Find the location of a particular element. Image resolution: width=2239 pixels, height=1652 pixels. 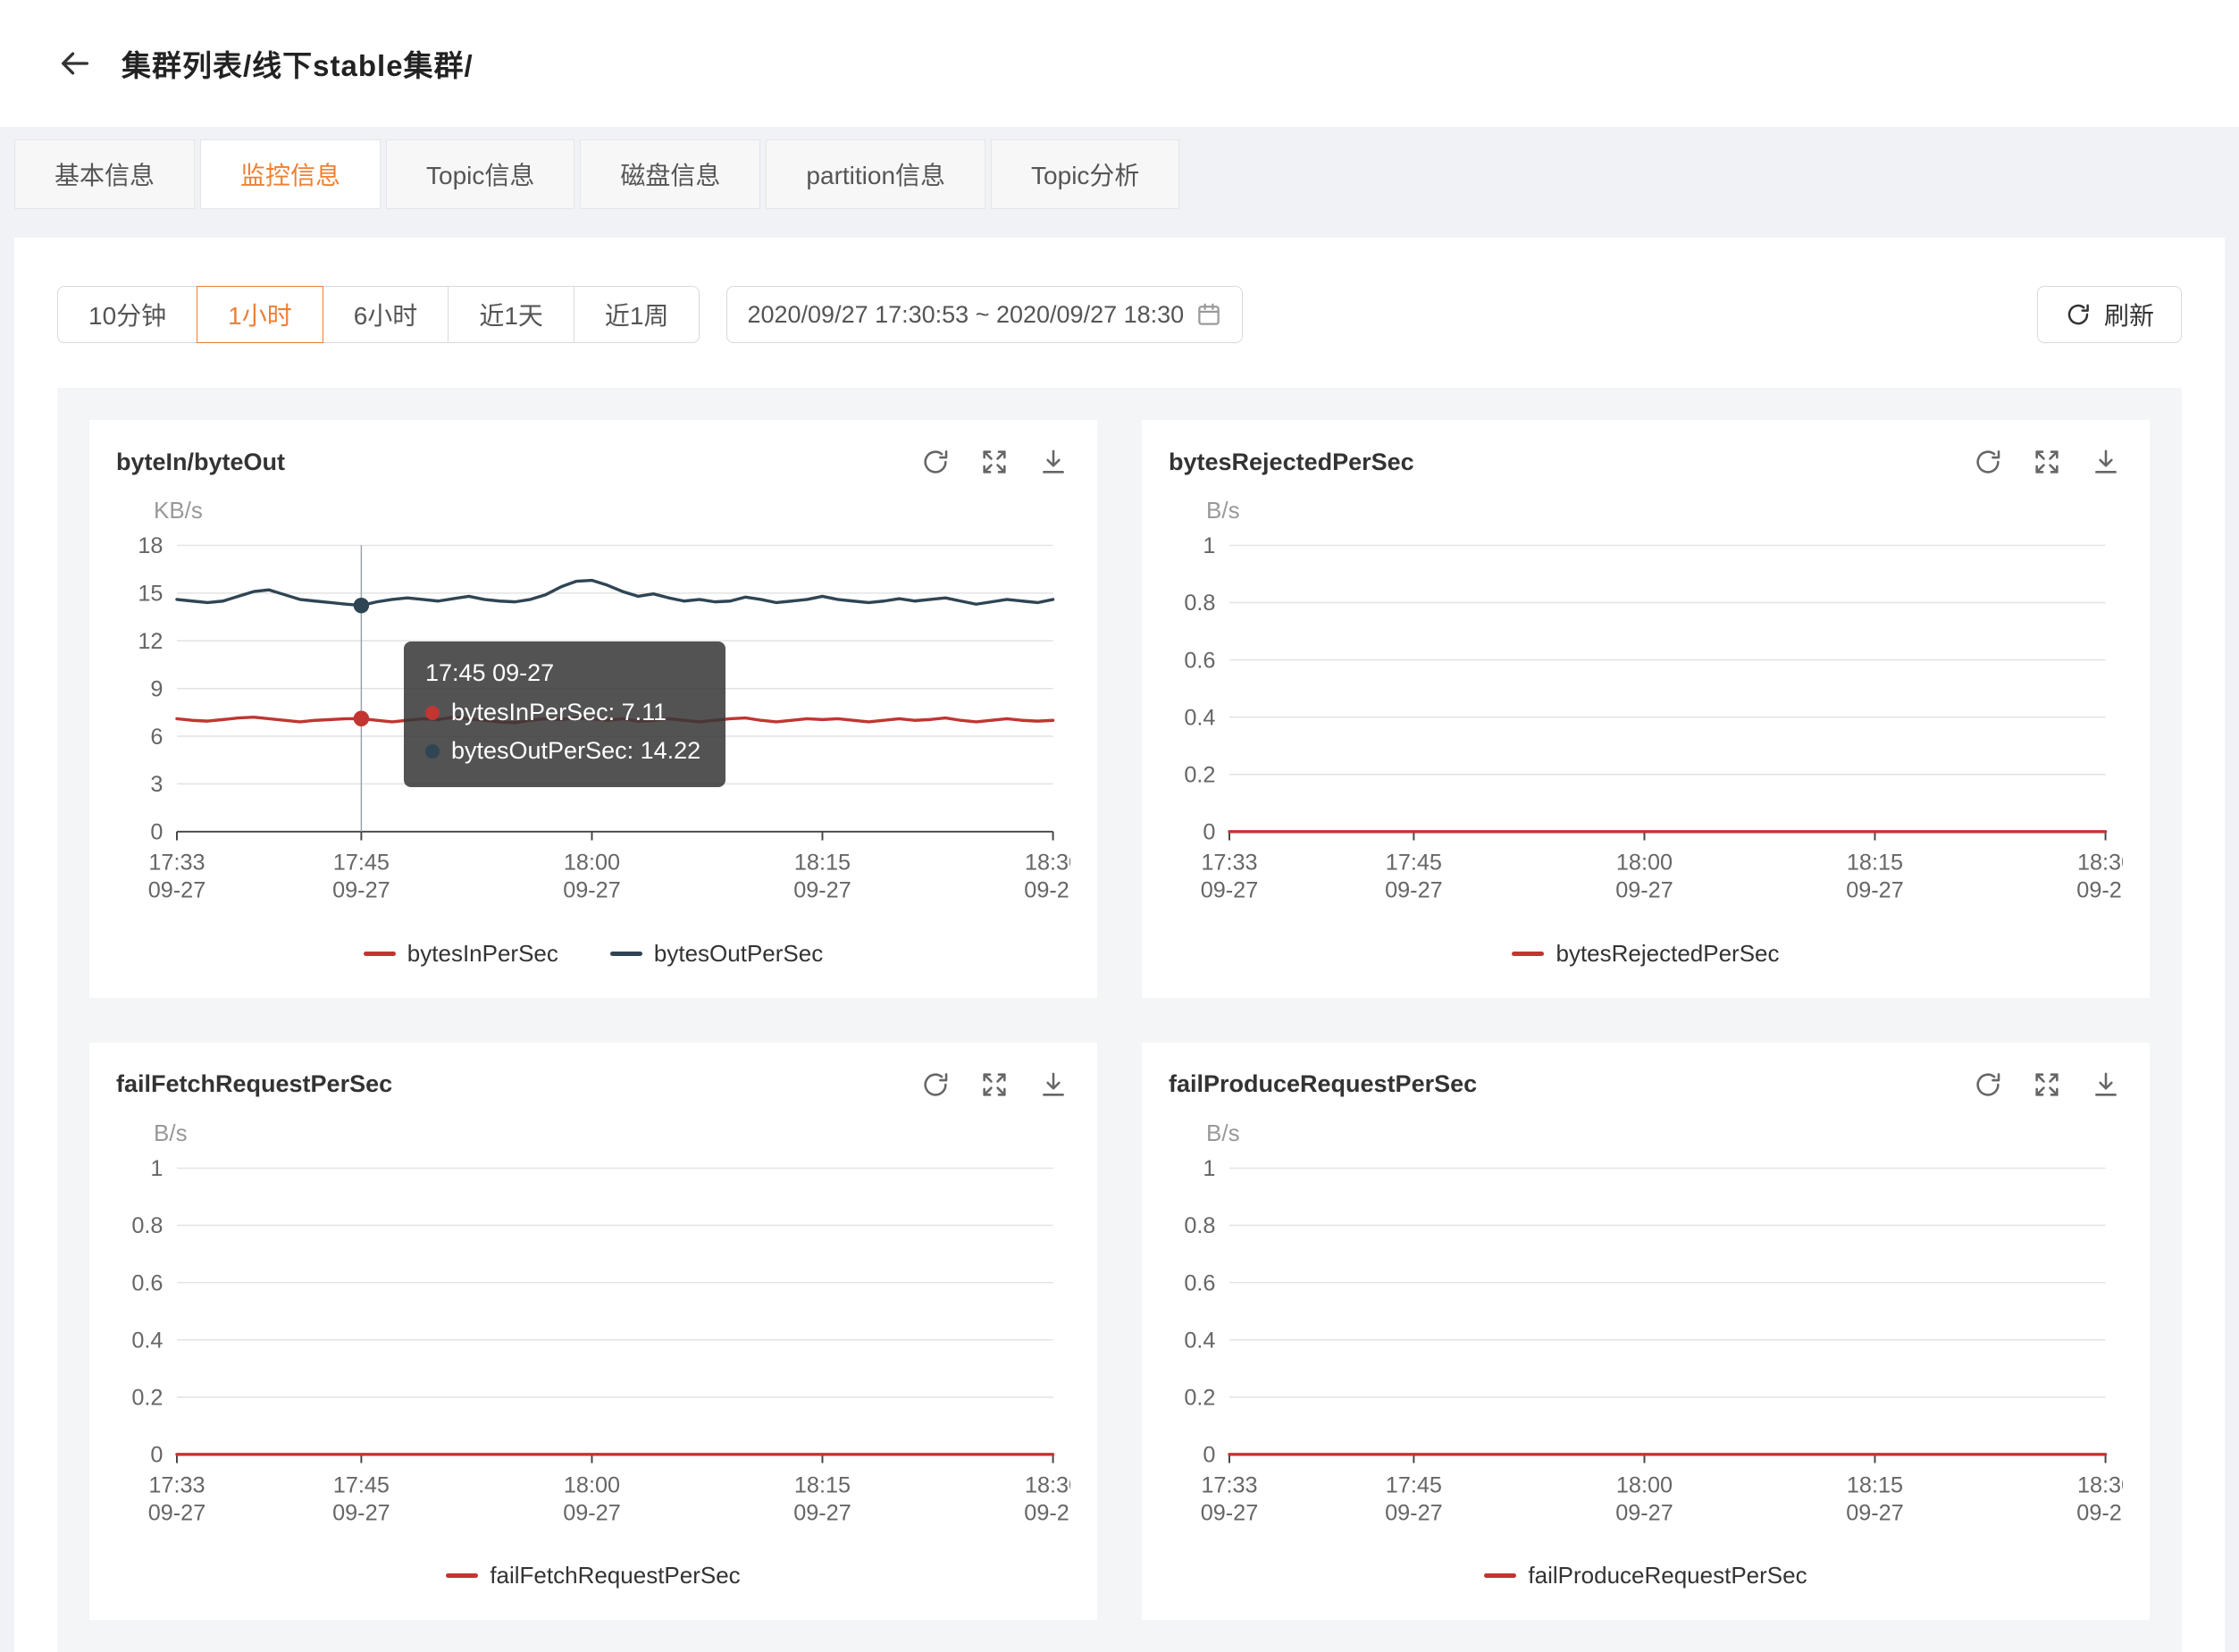

page-header: 集群列表/线下stable集群/ is located at coordinates (1119, 63).